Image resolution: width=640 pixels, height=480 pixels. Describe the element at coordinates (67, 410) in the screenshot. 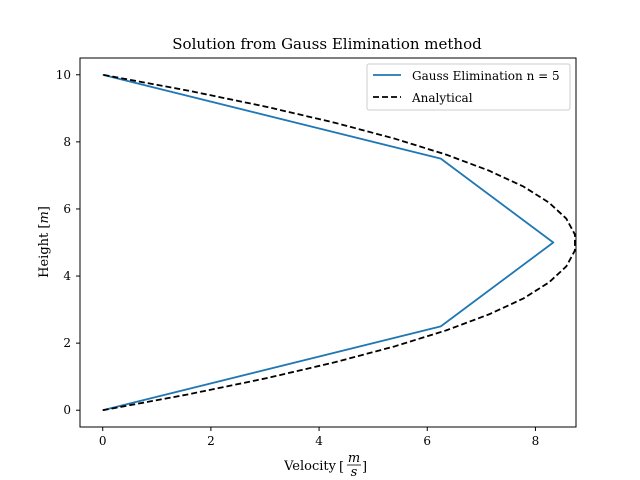

I see `y-tick-label: 0` at that location.